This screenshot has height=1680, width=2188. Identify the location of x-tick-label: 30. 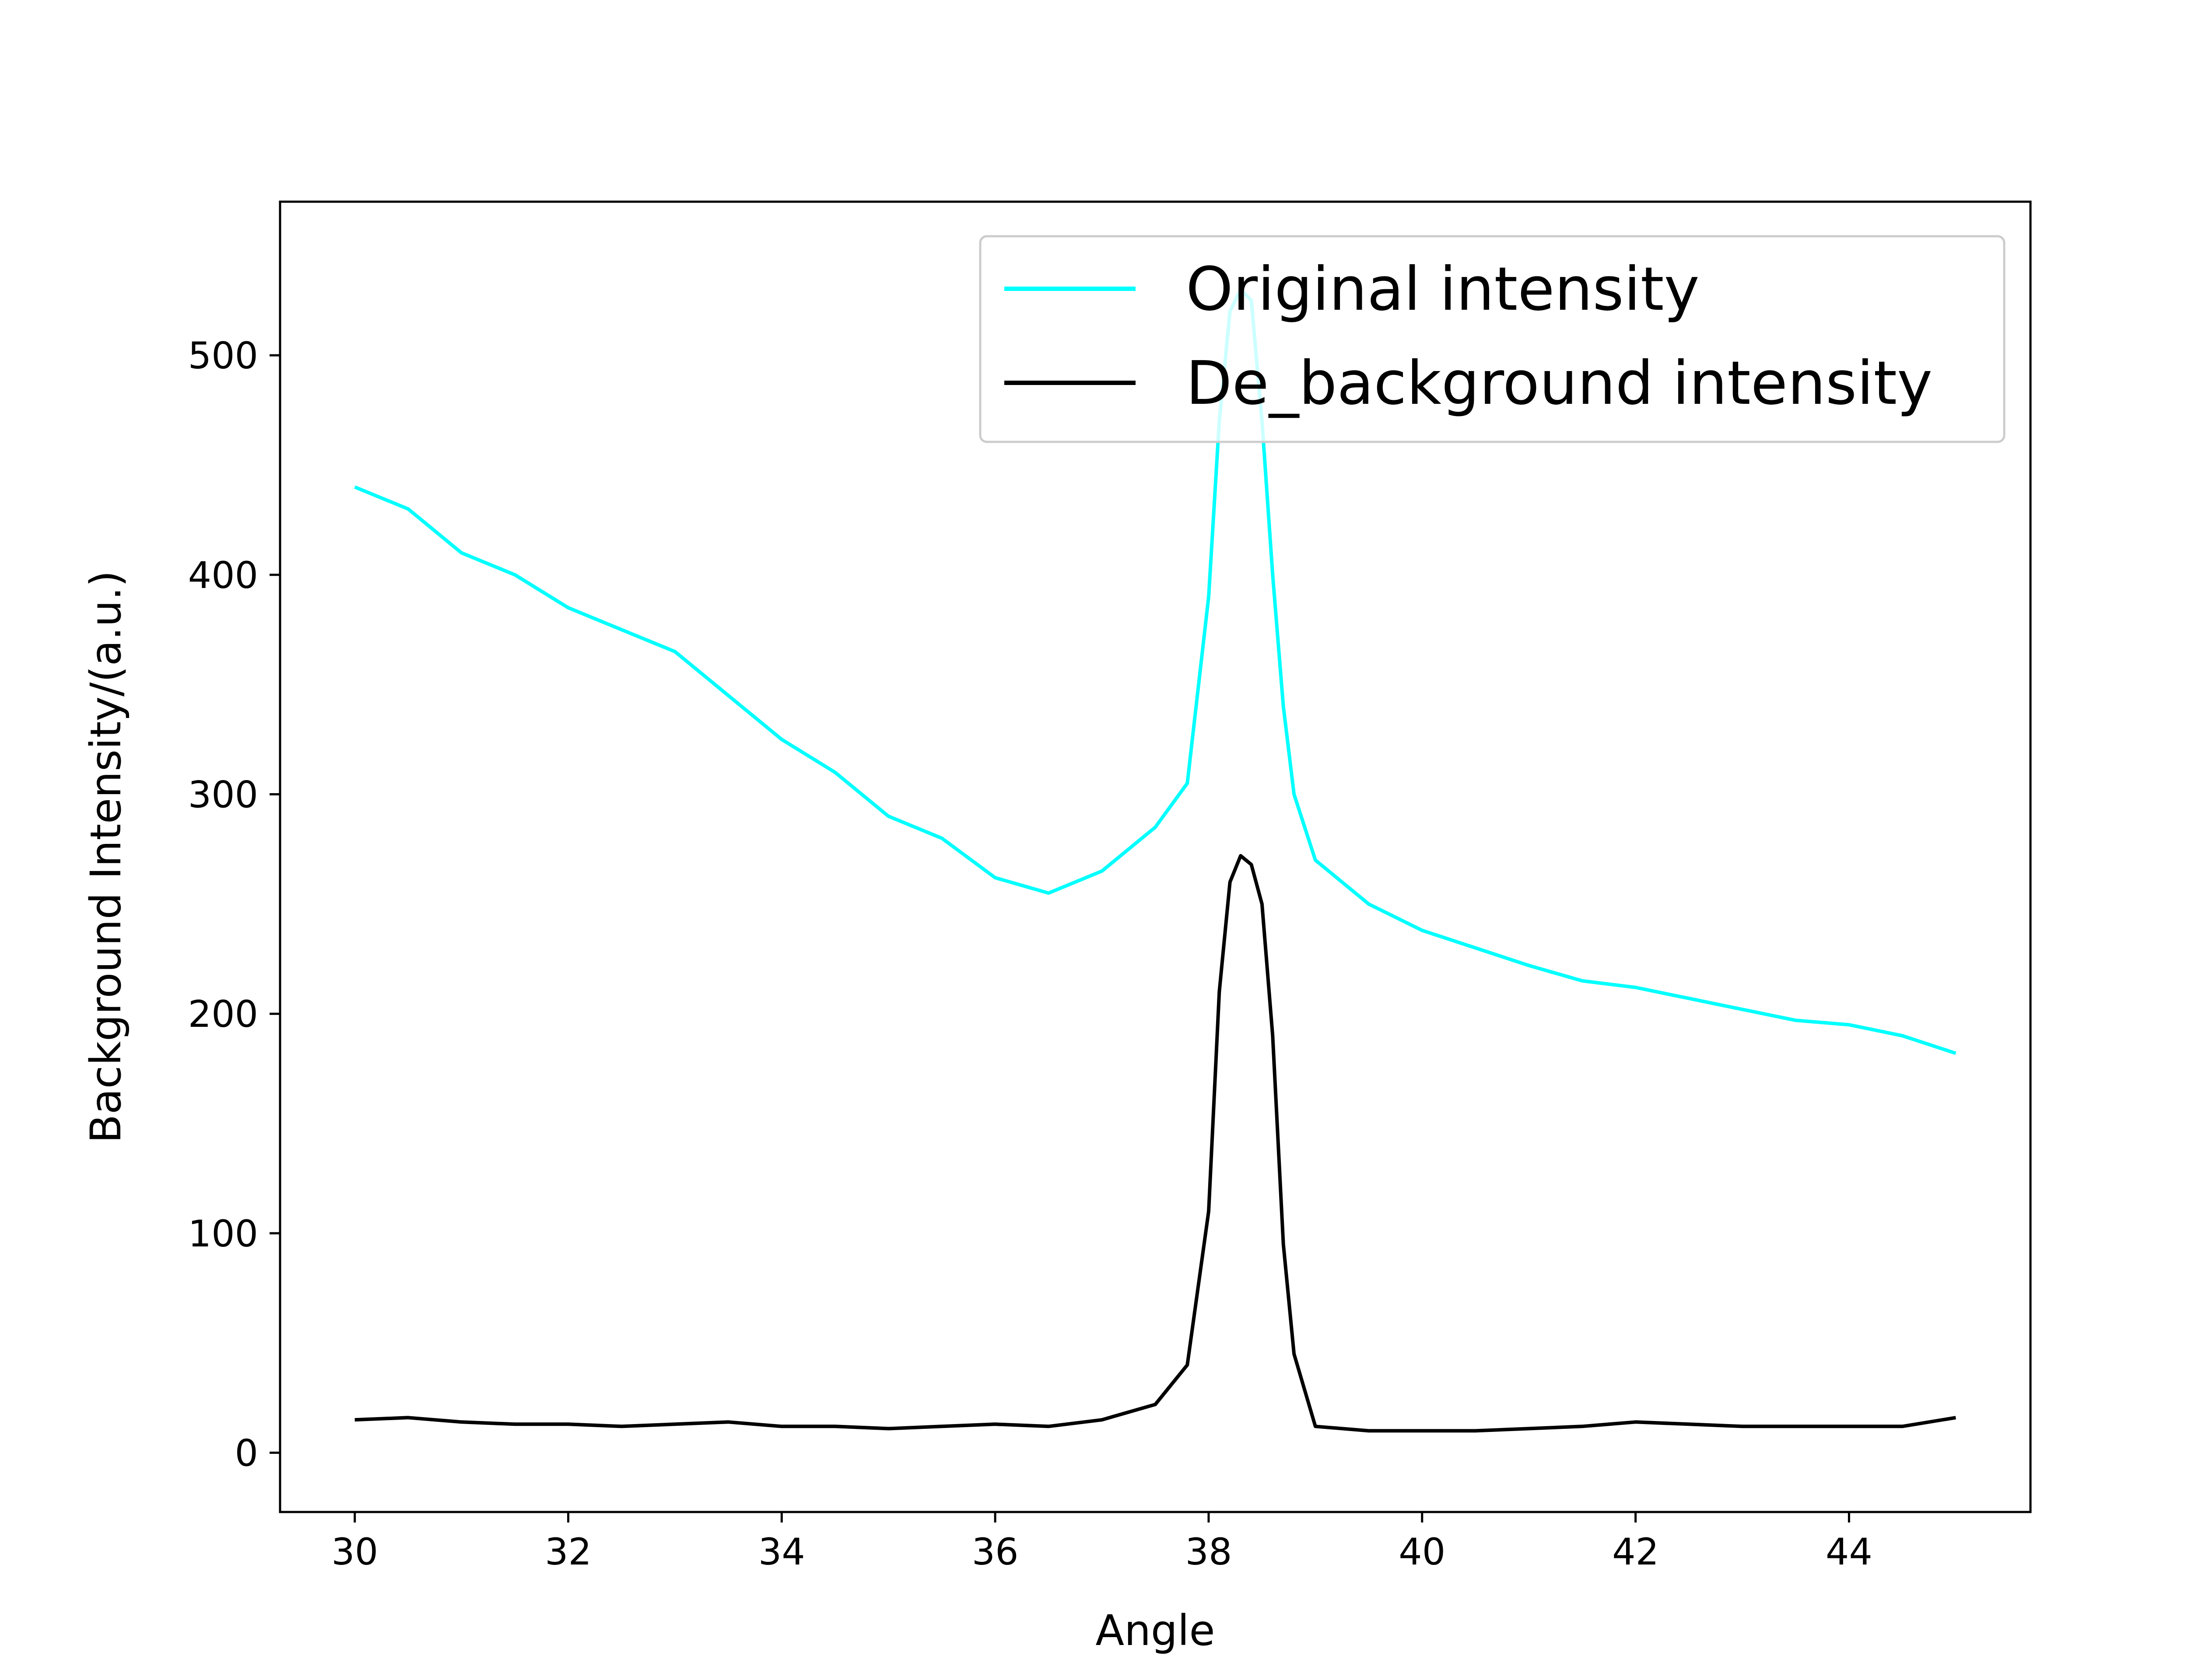
(354, 1551).